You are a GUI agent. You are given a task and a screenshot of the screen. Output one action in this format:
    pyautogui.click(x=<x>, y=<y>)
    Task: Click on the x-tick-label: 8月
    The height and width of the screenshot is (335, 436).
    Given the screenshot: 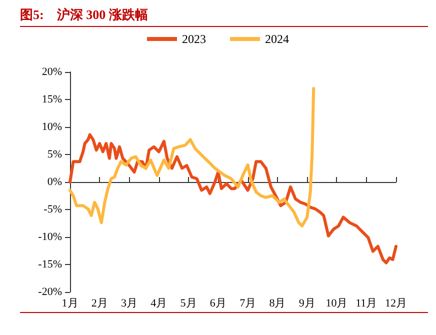 What is the action you would take?
    pyautogui.click(x=277, y=304)
    